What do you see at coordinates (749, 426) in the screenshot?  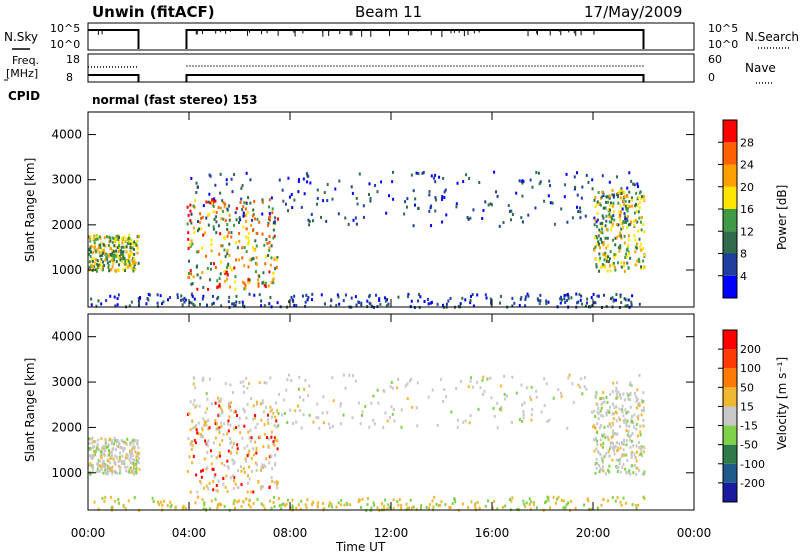 I see `colorbar-tick-label: -15` at bounding box center [749, 426].